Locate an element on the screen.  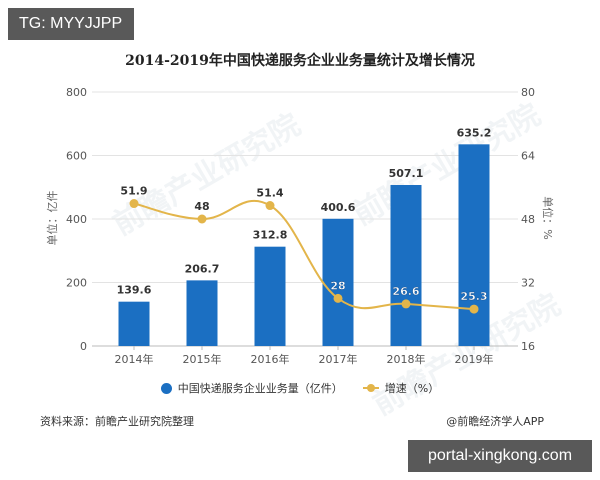
legend-item-volume: 中国快递服务企业业务量（亿件） is located at coordinates (251, 388).